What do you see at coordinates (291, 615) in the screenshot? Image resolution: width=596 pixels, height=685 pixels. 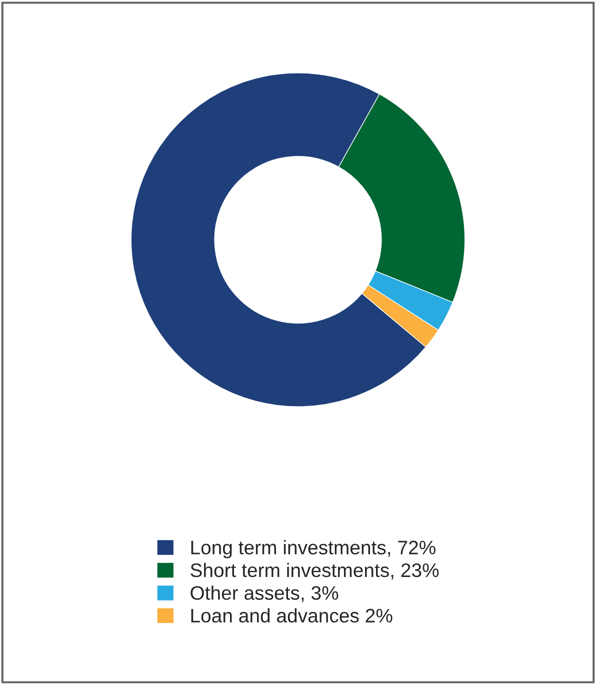 I see `legend-label: Loan and advances 2%` at bounding box center [291, 615].